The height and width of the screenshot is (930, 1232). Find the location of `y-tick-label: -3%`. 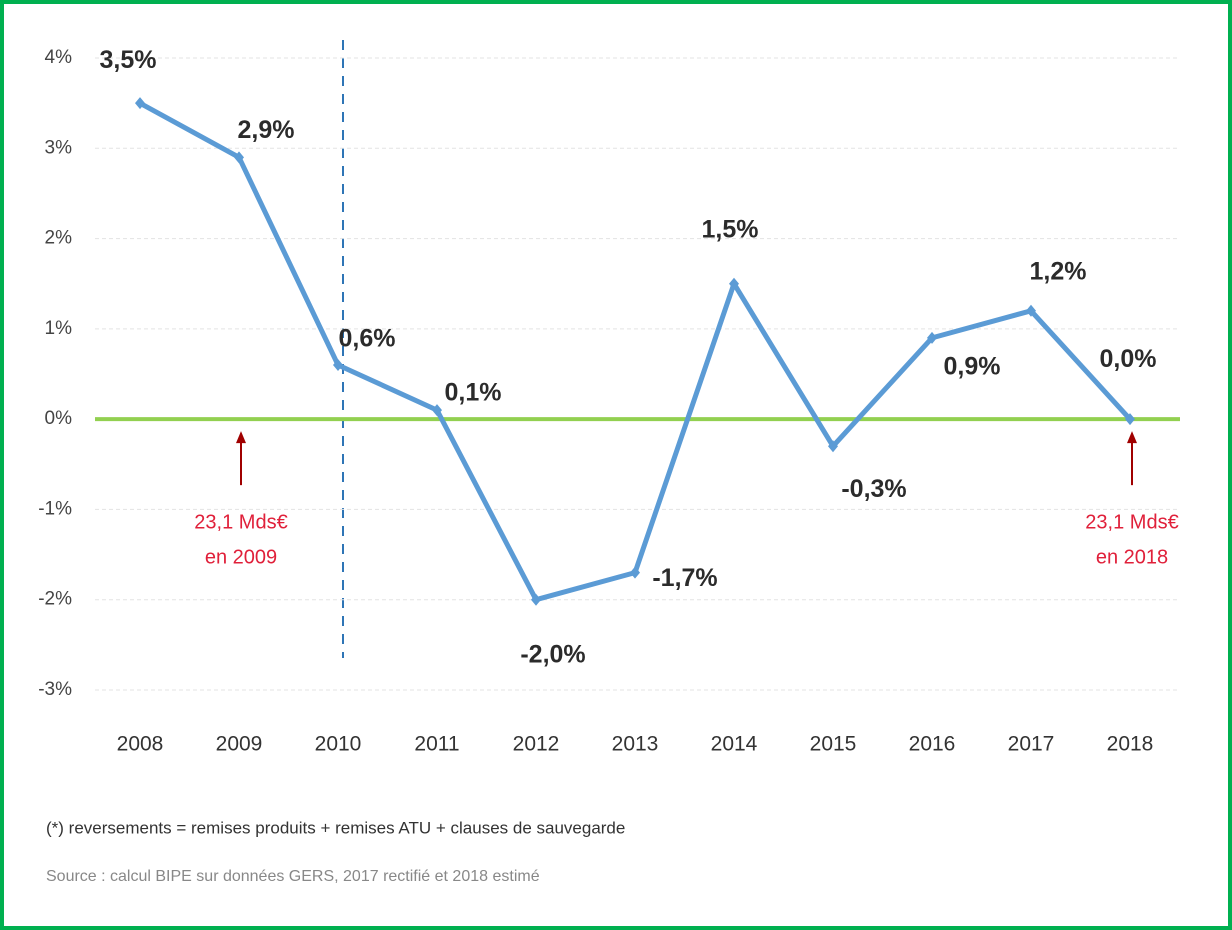

y-tick-label: -3% is located at coordinates (55, 689).